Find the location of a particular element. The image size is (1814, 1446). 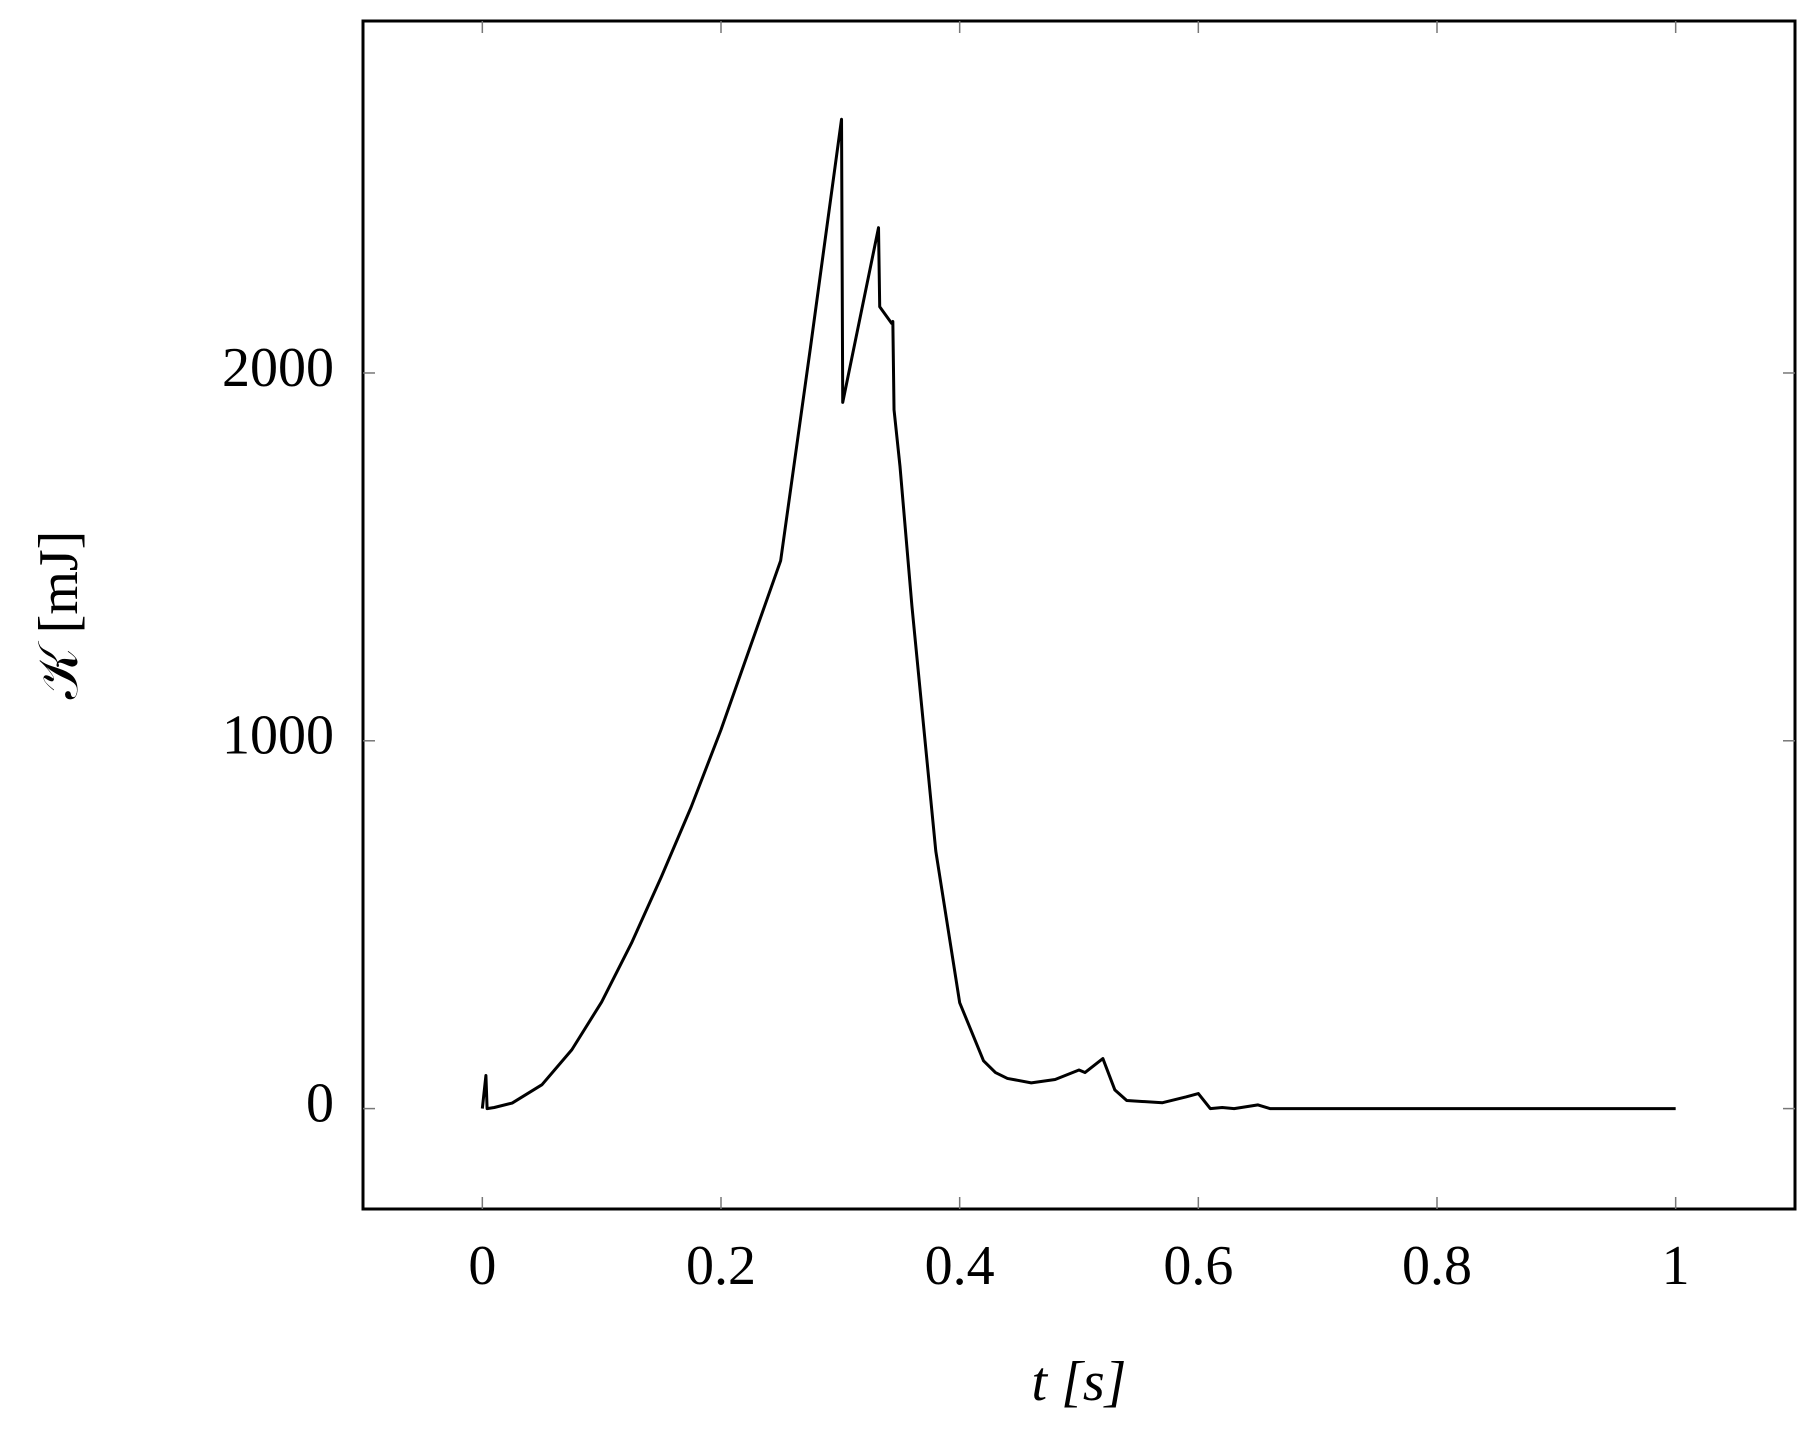

y-tick-label: 0 is located at coordinates (320, 1103).